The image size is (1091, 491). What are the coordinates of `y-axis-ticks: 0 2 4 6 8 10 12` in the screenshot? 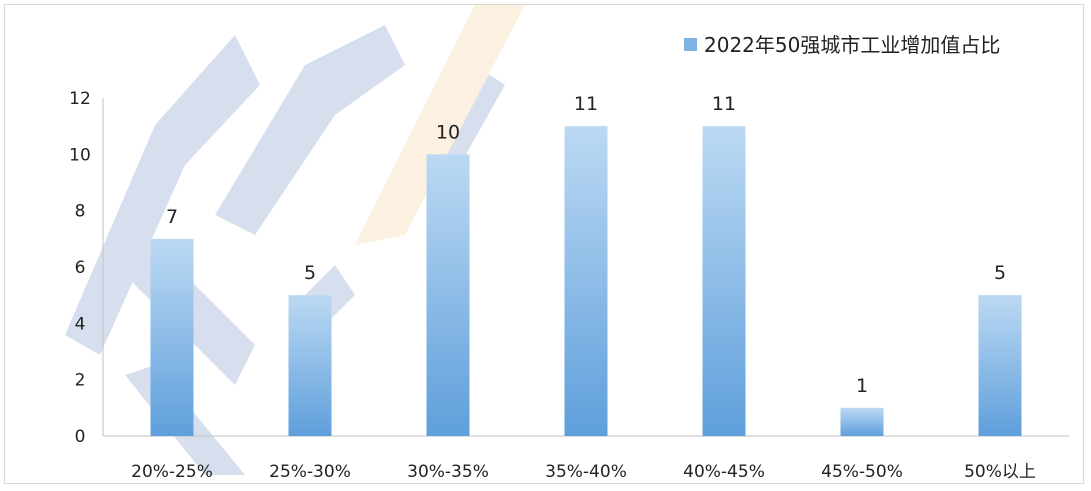 It's located at (80, 268).